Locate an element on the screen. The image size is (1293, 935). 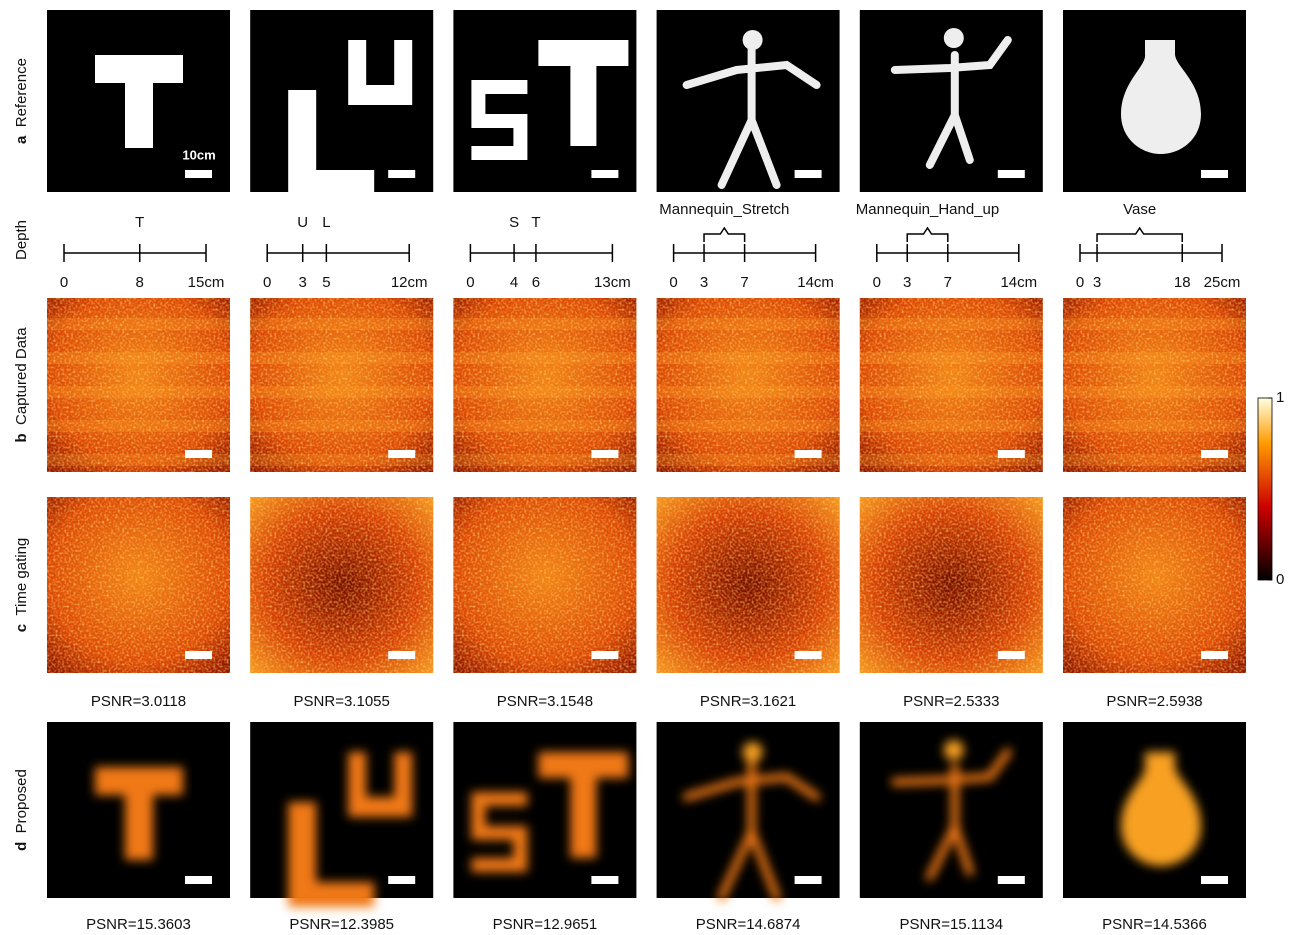
row-letter: b is located at coordinates (21, 437).